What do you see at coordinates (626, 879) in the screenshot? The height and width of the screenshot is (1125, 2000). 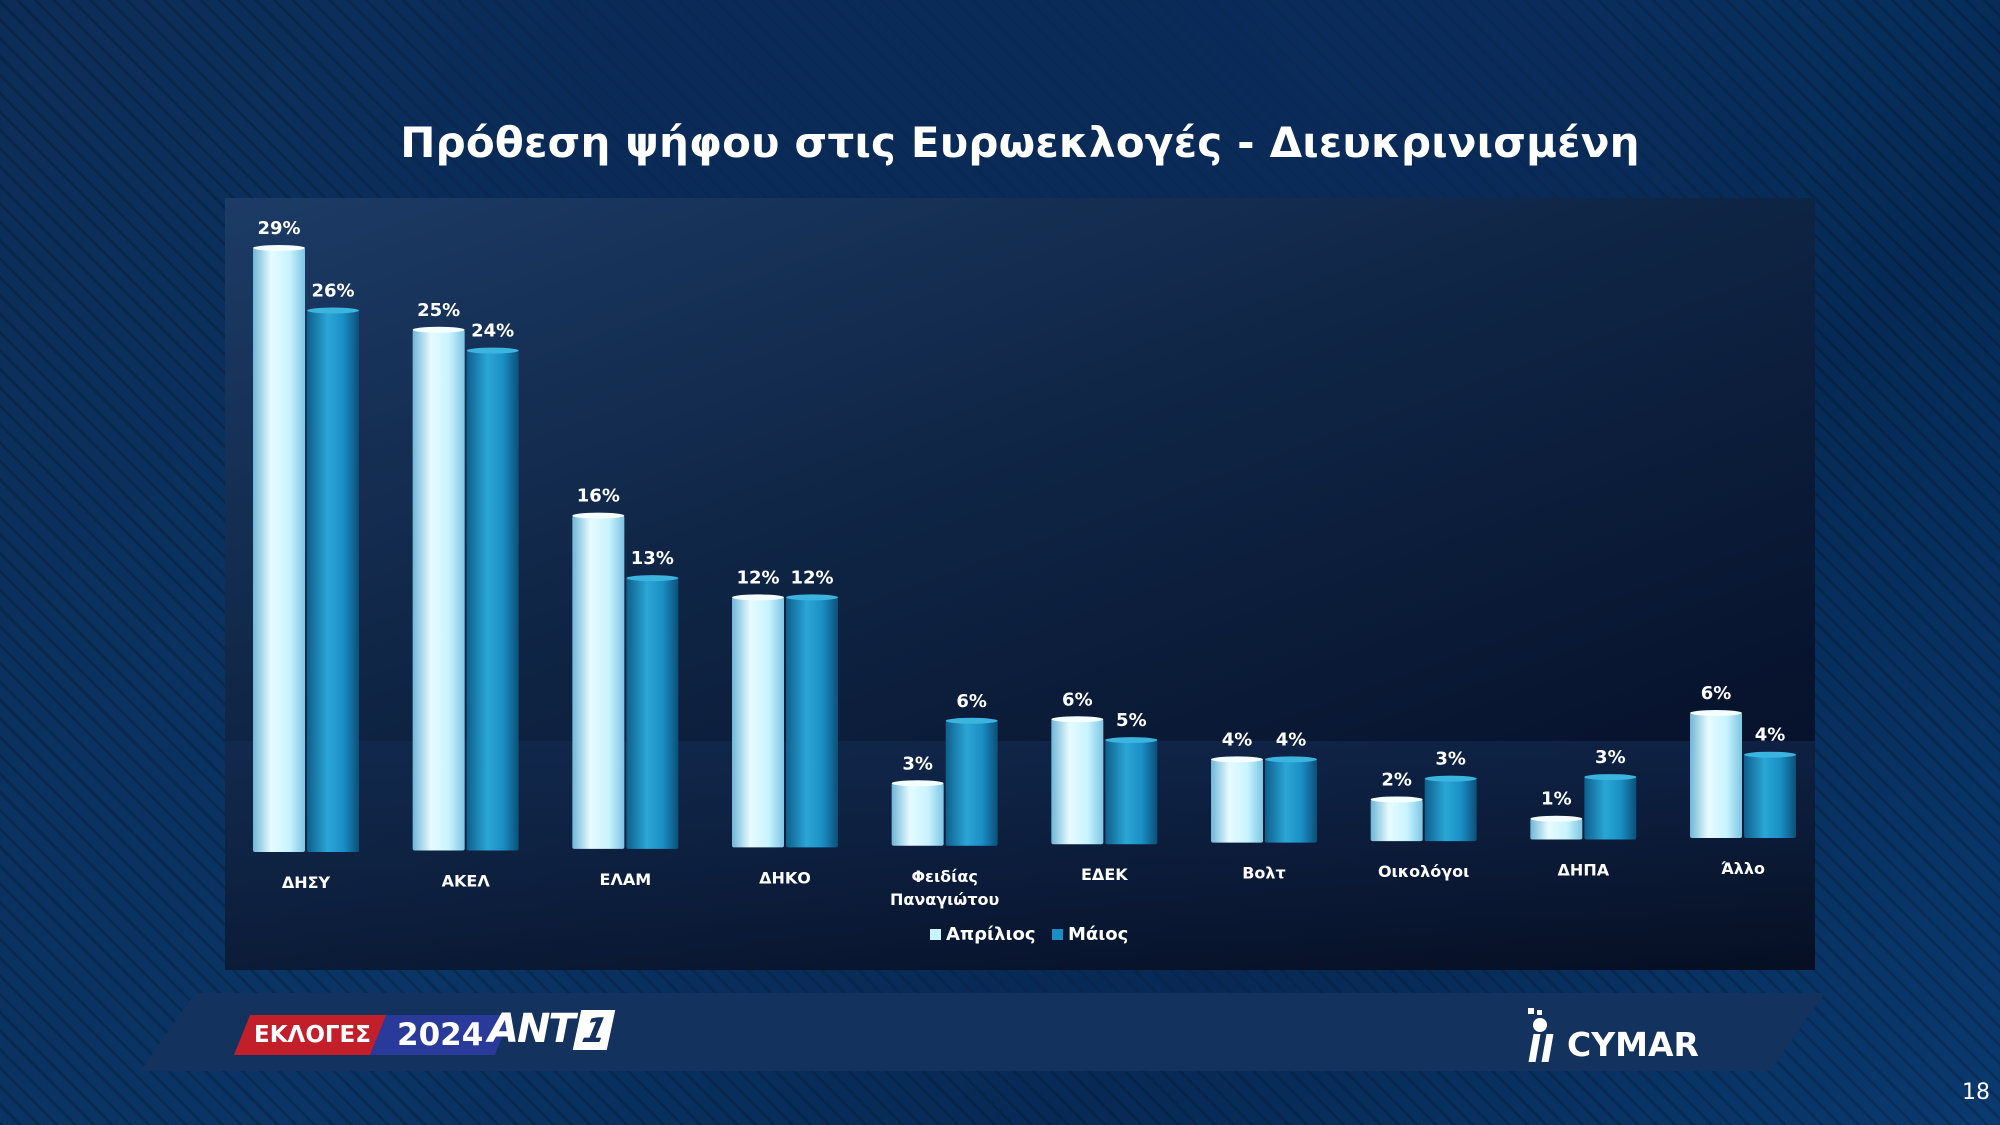 I see `category-label-2: ΕΛΑΜ` at bounding box center [626, 879].